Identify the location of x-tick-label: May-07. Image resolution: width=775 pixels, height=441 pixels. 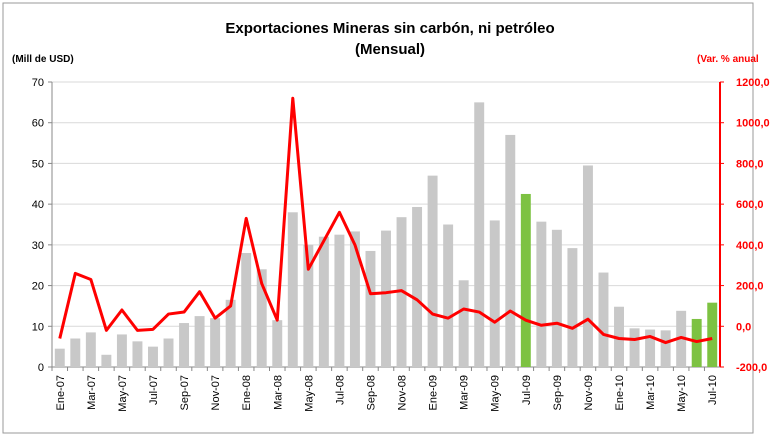
(123, 393).